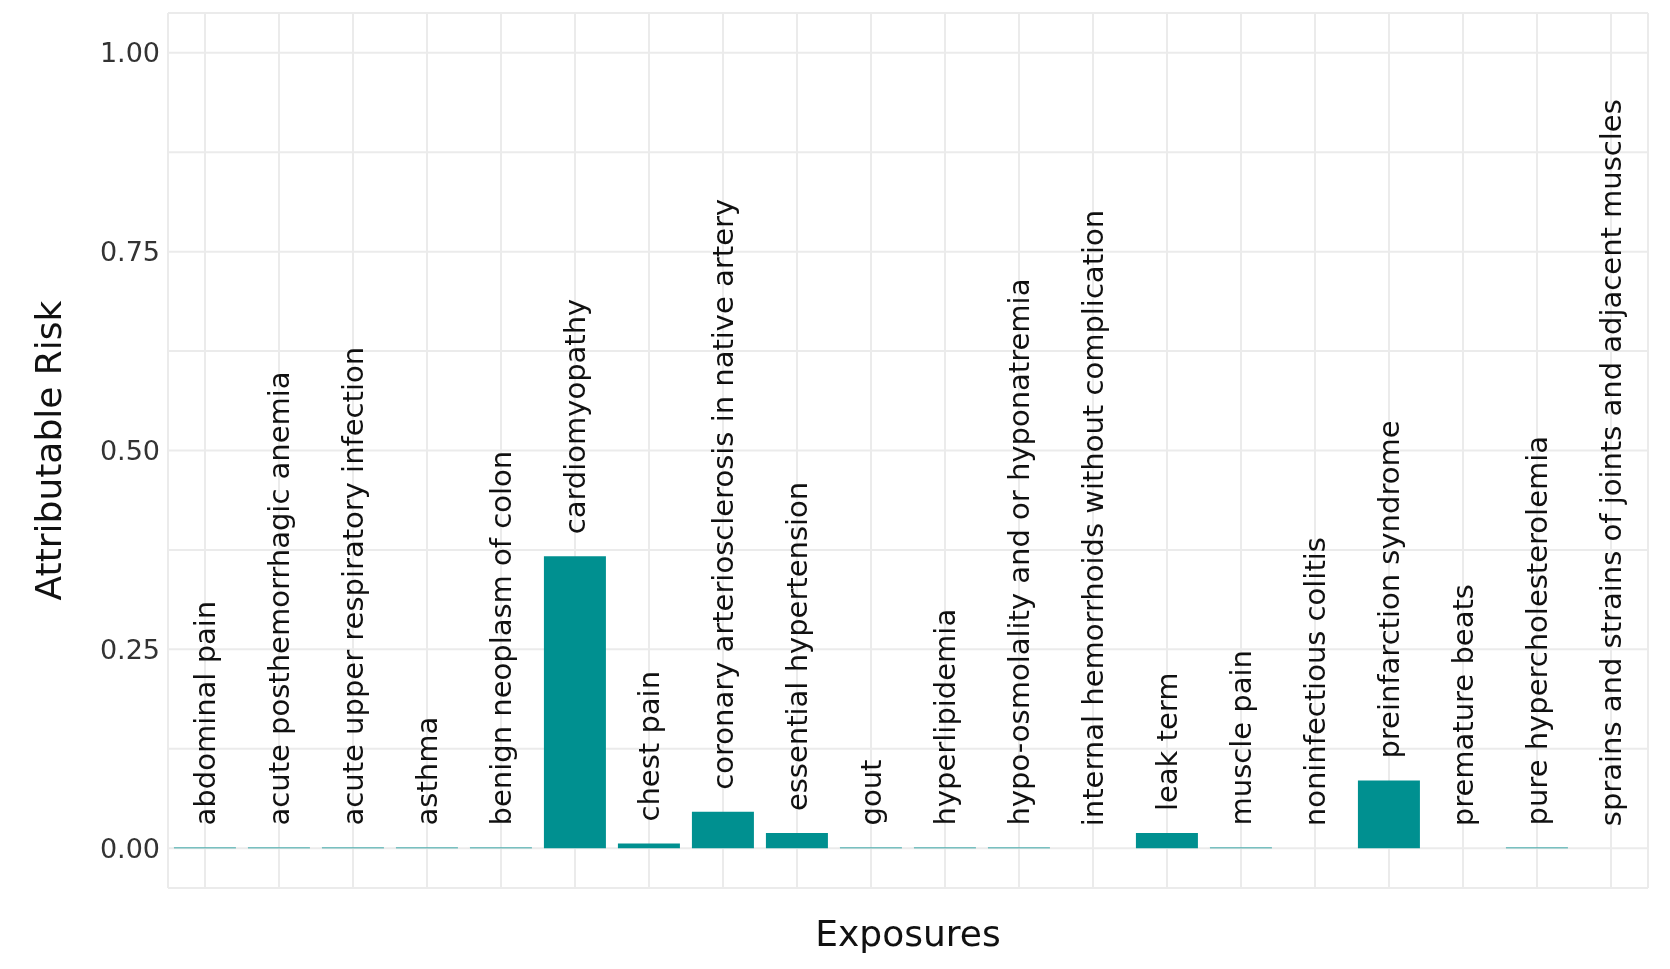 This screenshot has height=969, width=1670. I want to click on x-tick-label: benign neoplasm of colon, so click(501, 638).